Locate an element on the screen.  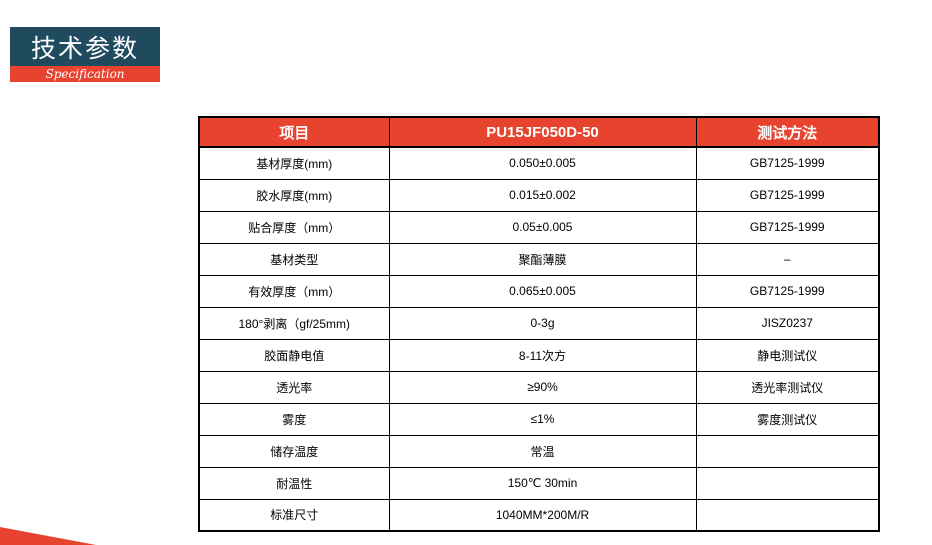
test-method-cell: – is located at coordinates (787, 259).